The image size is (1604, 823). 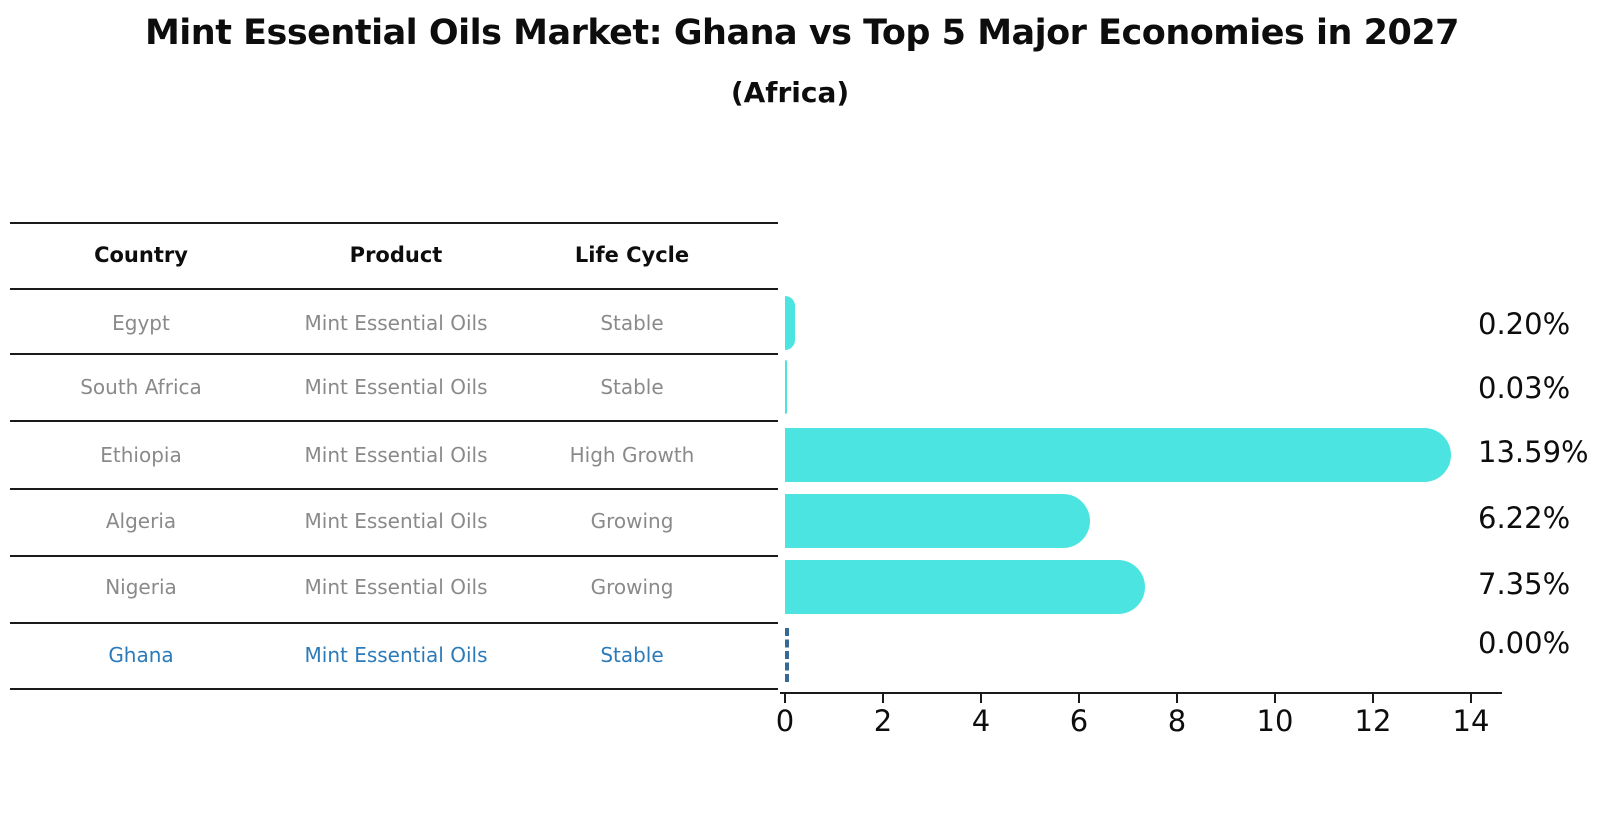 What do you see at coordinates (1118, 455) in the screenshot?
I see `bar-ethiopia` at bounding box center [1118, 455].